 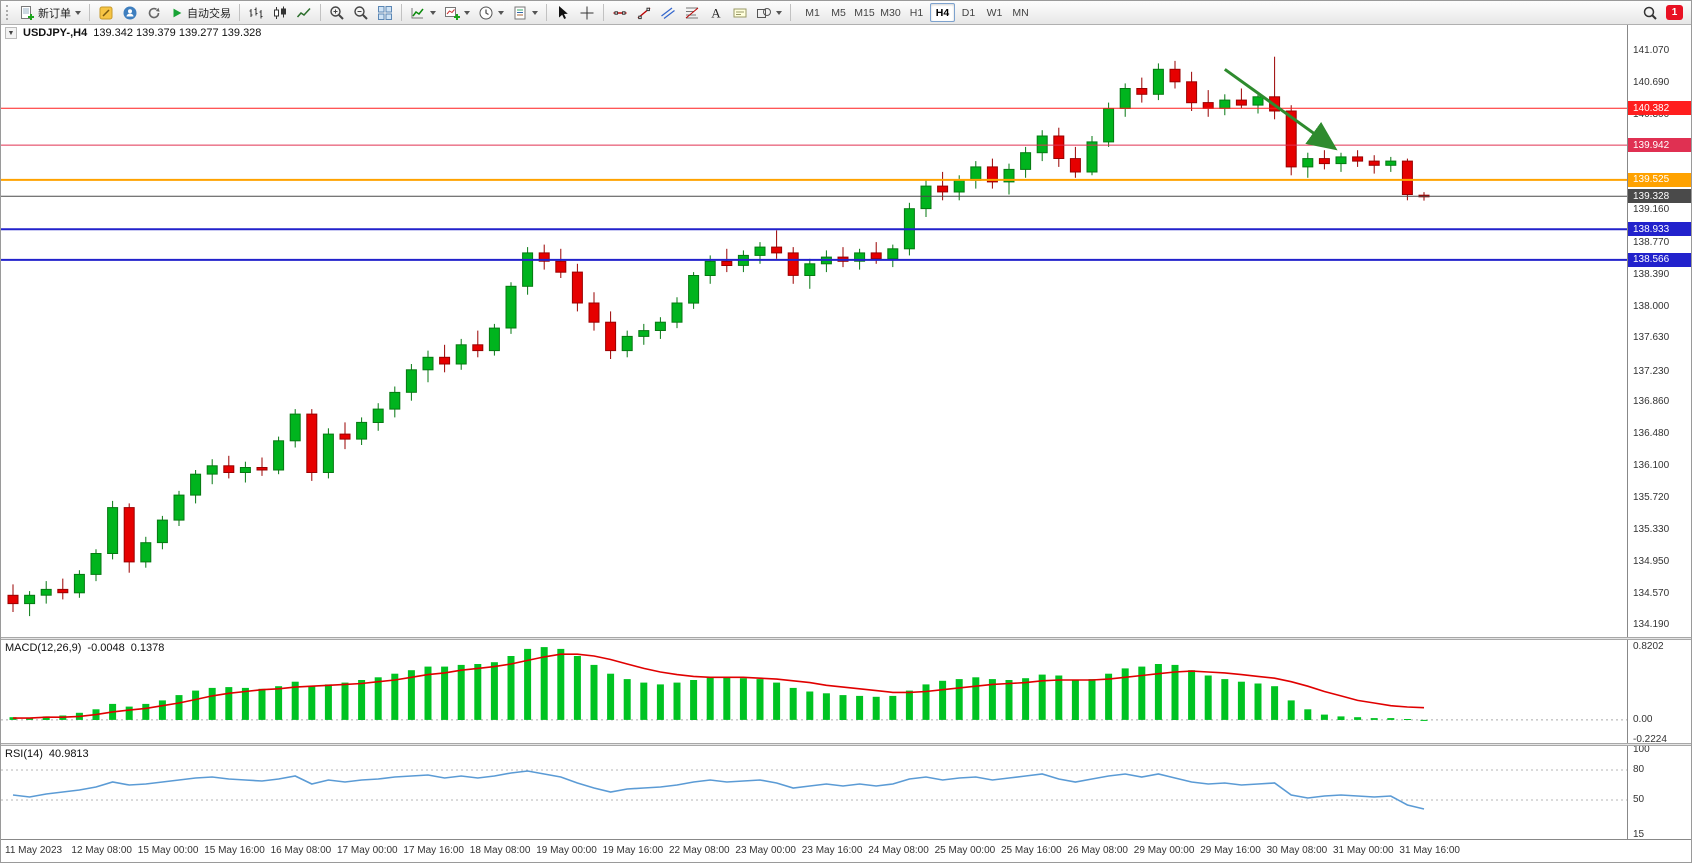 What do you see at coordinates (864, 12) in the screenshot?
I see `timeframe-m15-button: M15` at bounding box center [864, 12].